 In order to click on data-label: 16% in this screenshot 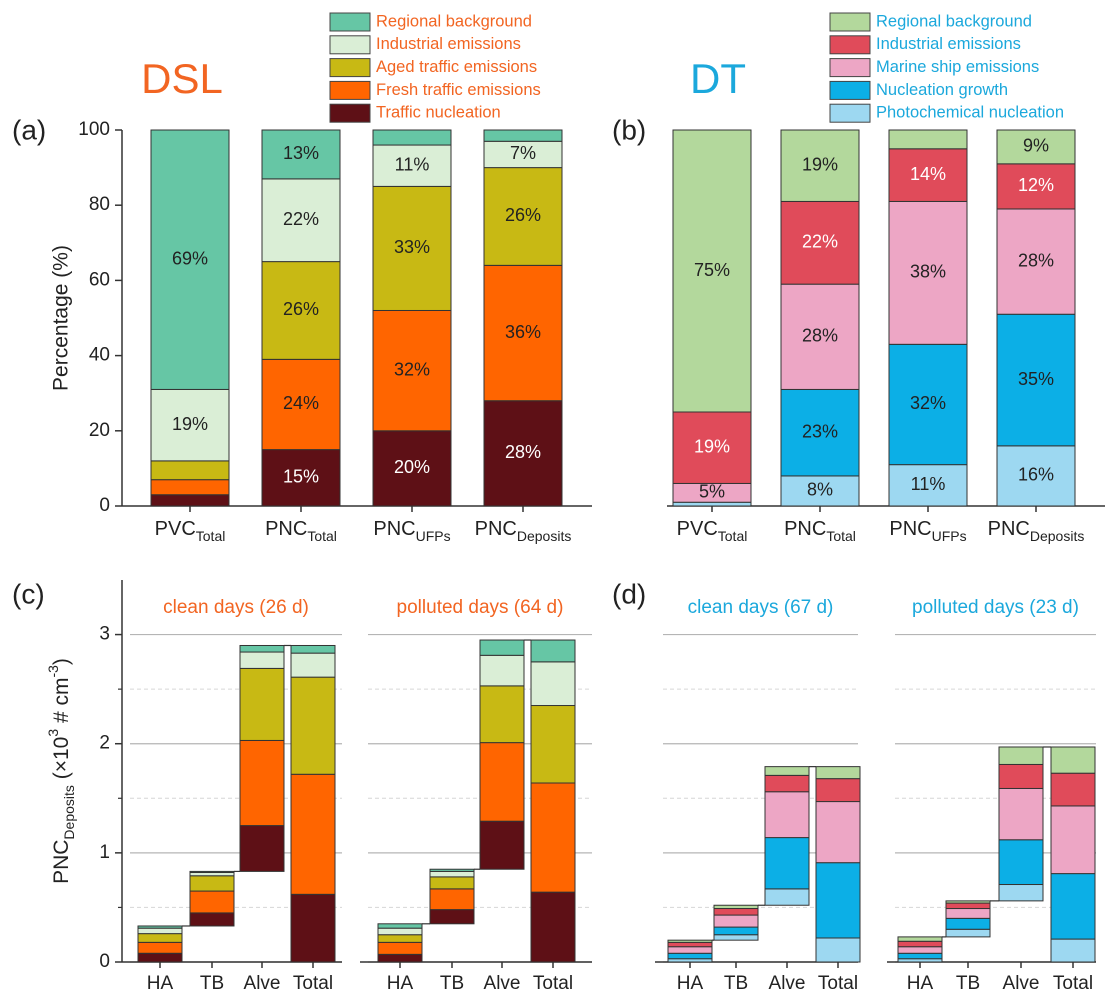, I will do `click(1036, 475)`.